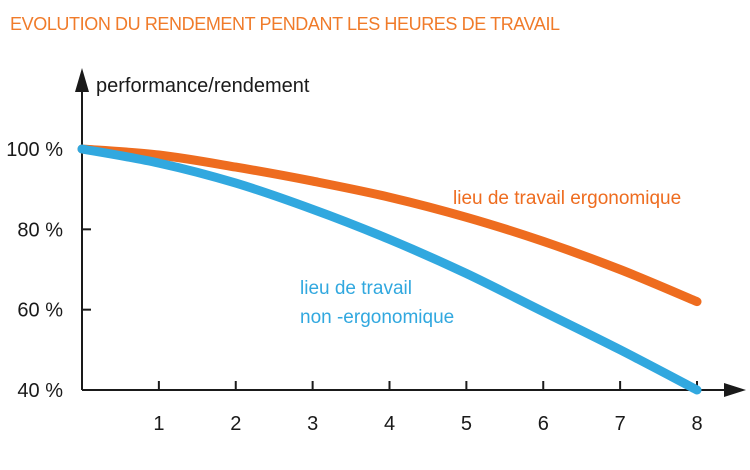 This screenshot has width=750, height=470. Describe the element at coordinates (235, 424) in the screenshot. I see `x-tick-label: 2` at that location.